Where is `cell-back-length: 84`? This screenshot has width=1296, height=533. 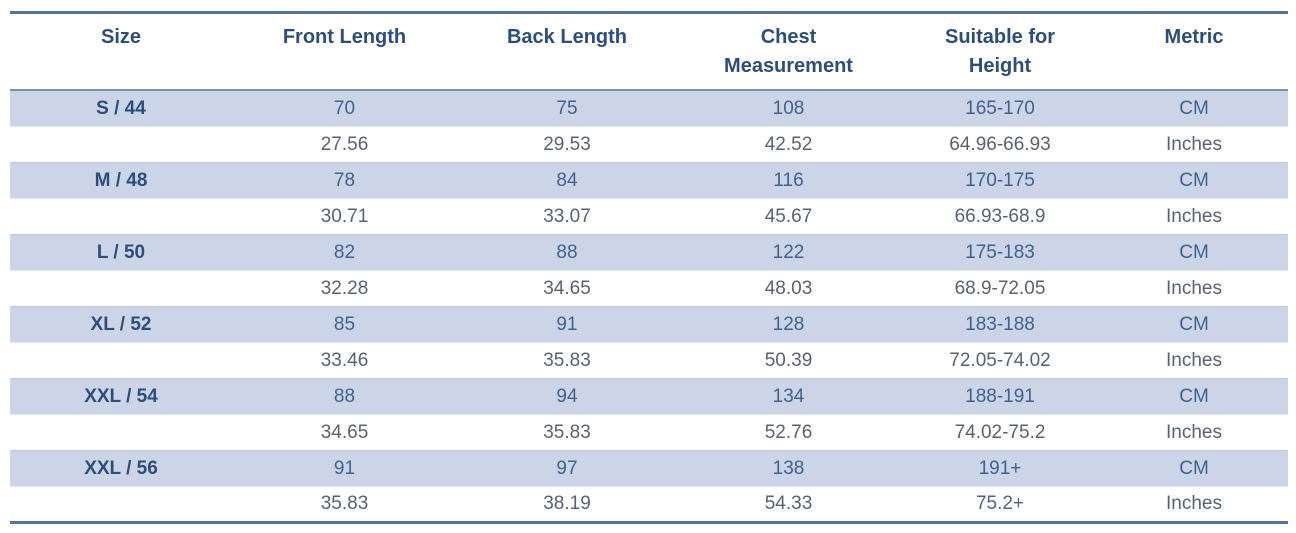
cell-back-length: 84 is located at coordinates (567, 180).